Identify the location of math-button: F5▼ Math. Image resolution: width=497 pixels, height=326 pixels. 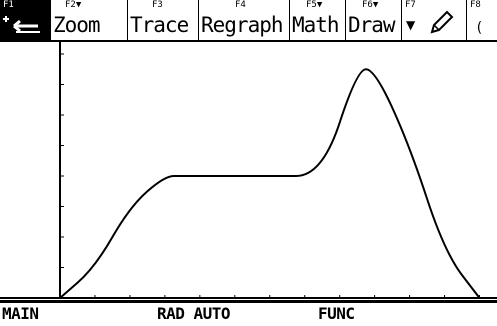
(317, 20).